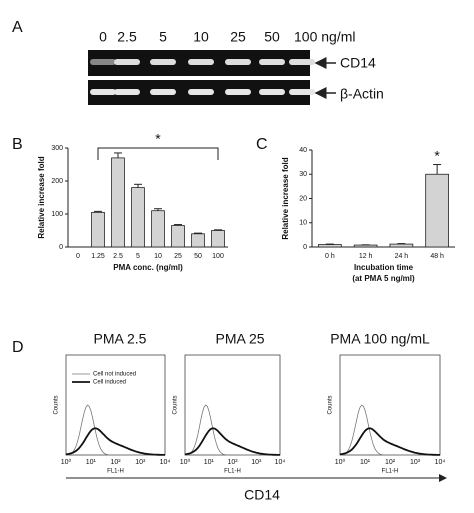  I want to click on axis-label: CD14, so click(262, 495).